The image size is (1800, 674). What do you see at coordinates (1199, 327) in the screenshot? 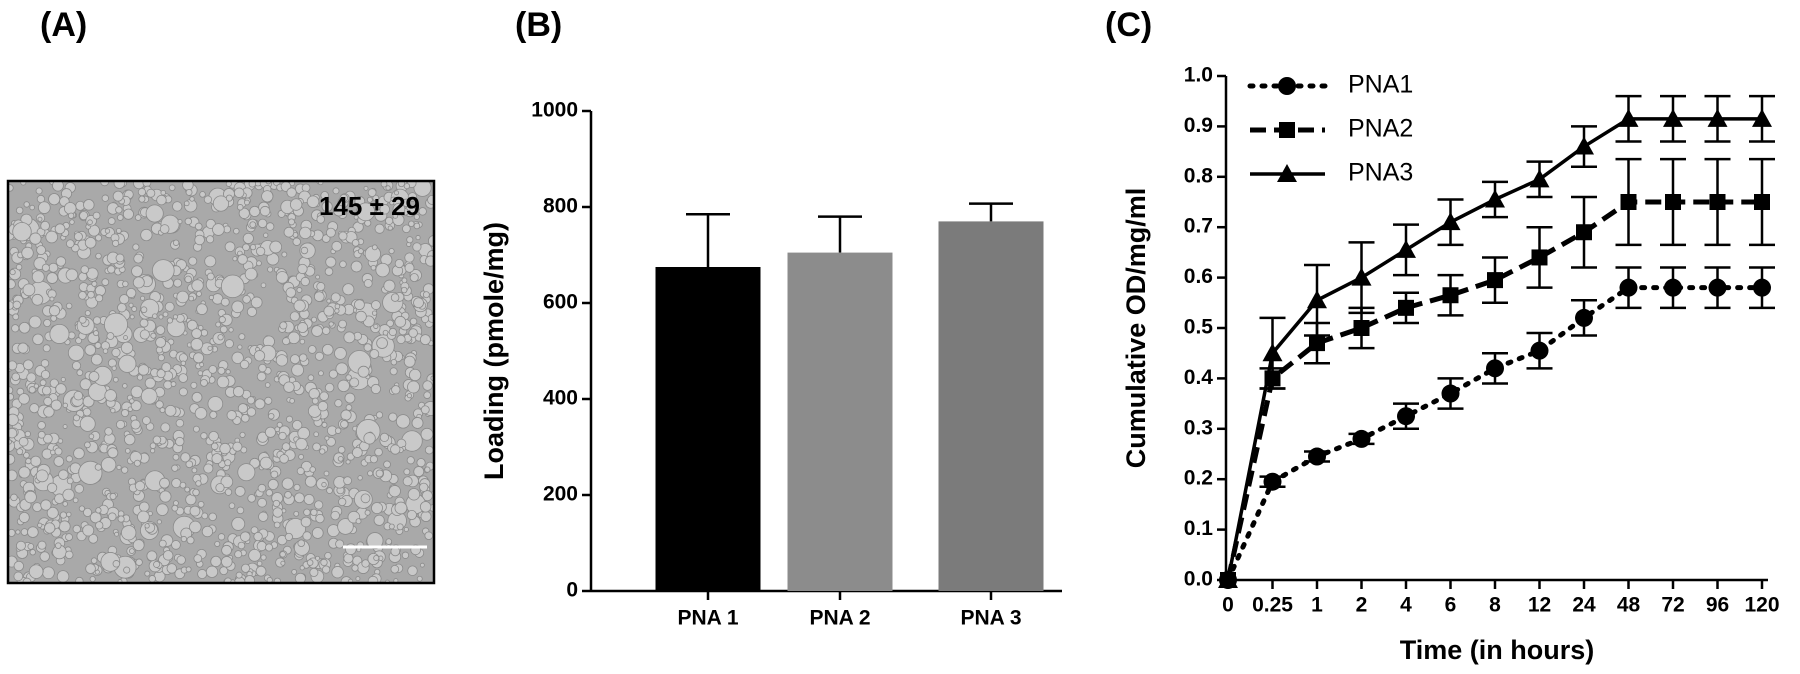
I see `y-tick-label: 0.5` at bounding box center [1199, 327].